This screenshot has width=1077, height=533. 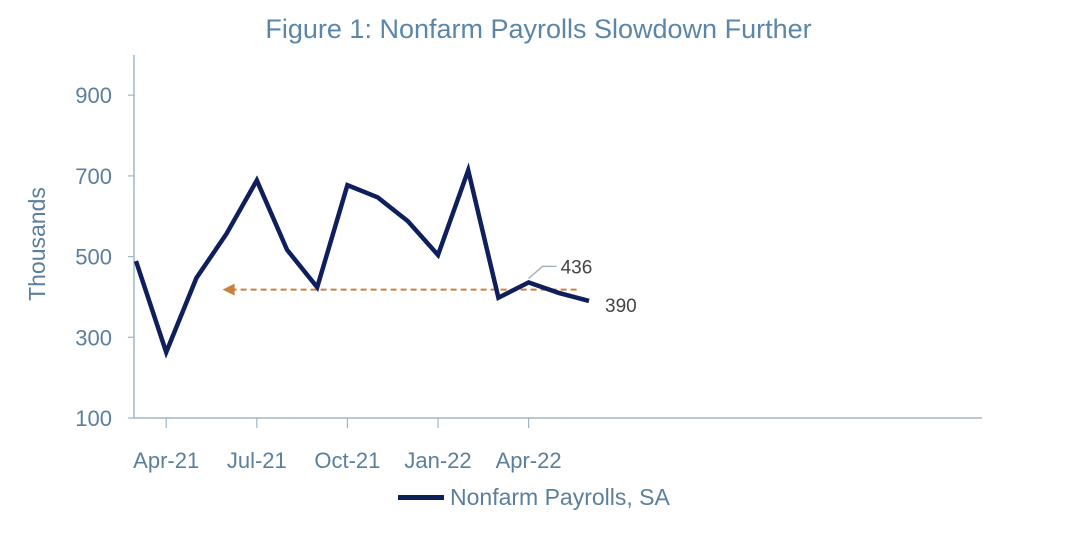 I want to click on annotation-label: 436, so click(x=577, y=267).